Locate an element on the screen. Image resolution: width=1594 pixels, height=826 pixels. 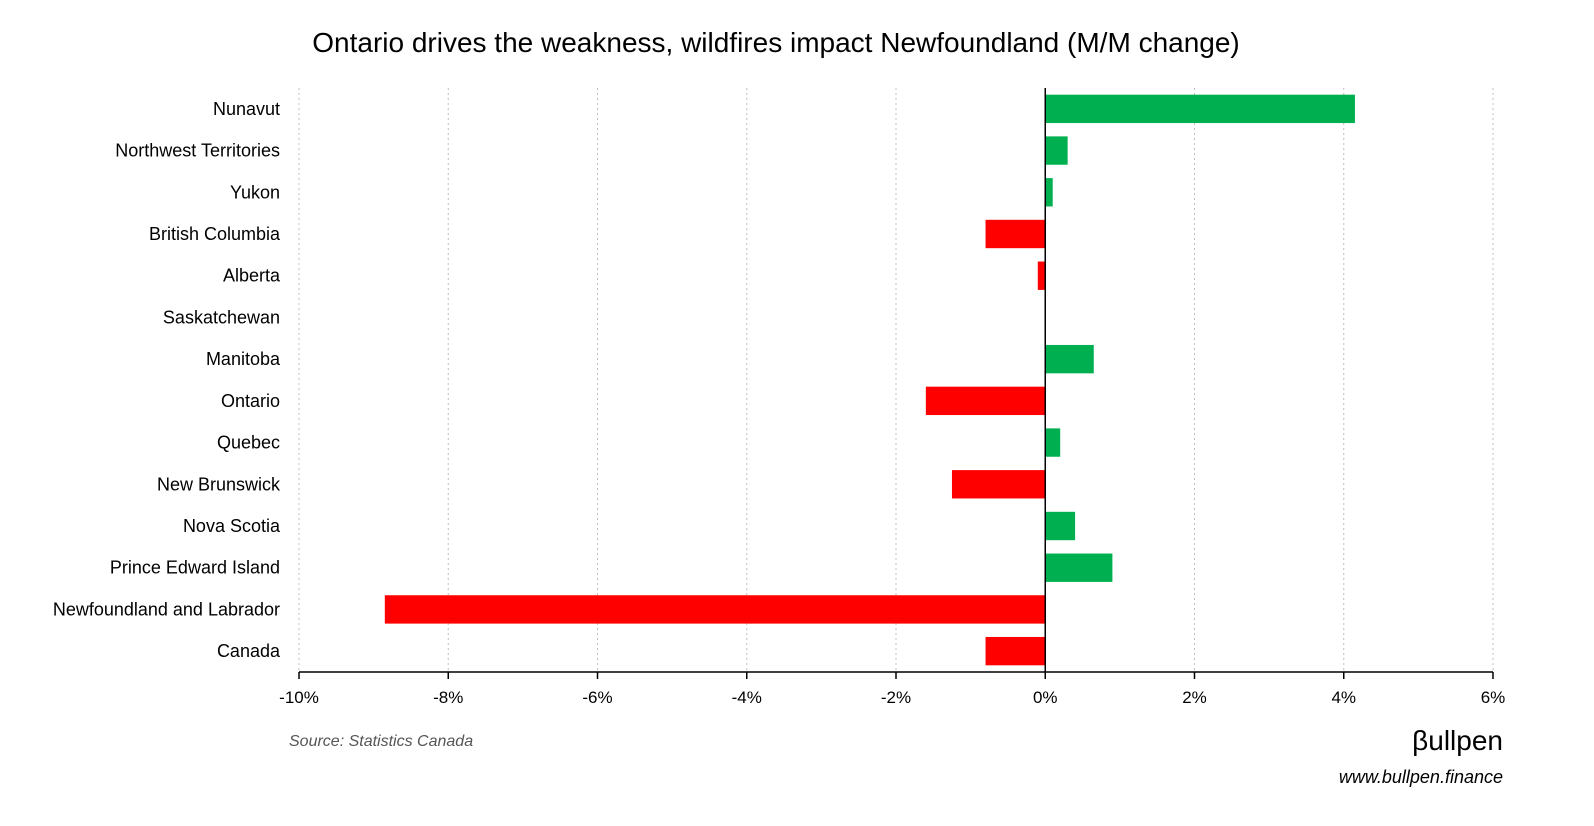
category-label: Canada is located at coordinates (249, 651).